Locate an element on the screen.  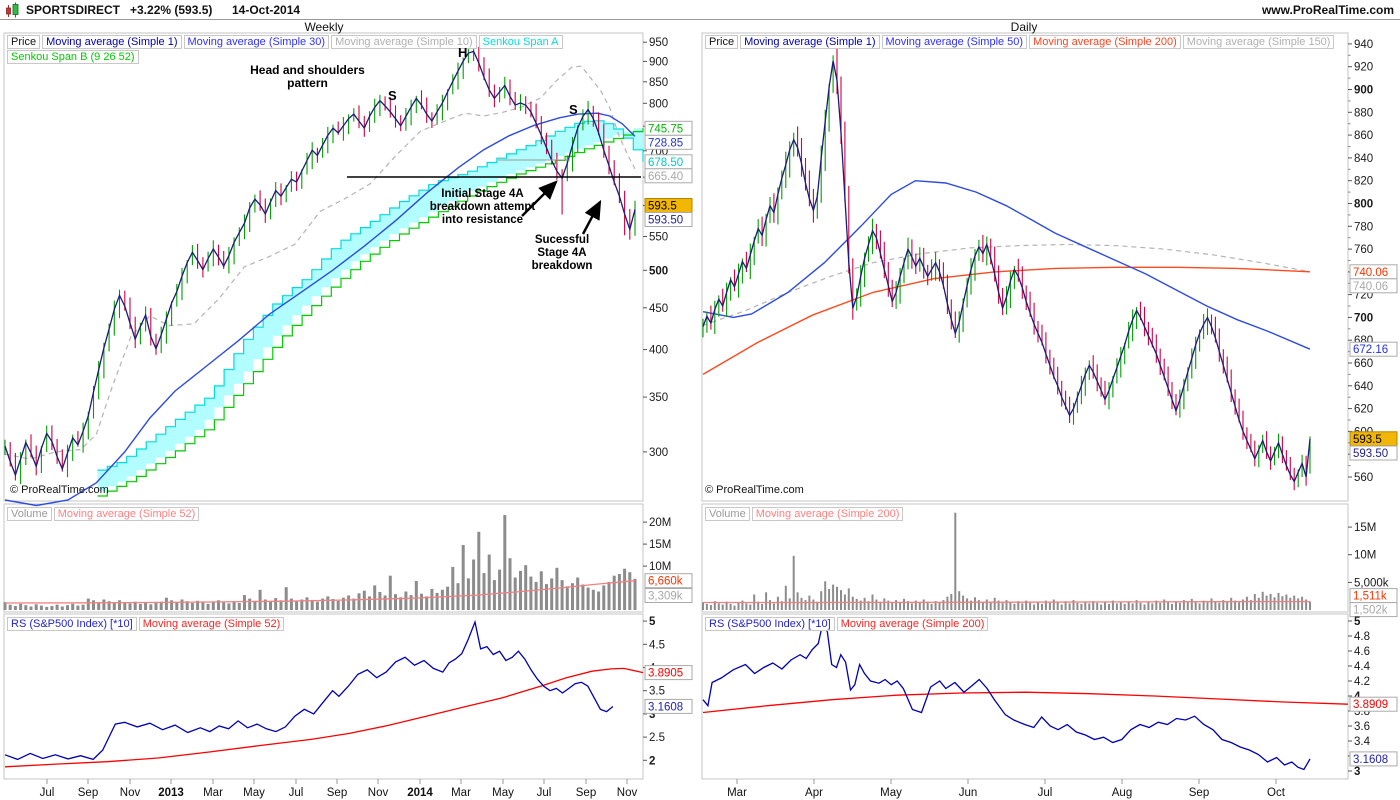
axis-value-box-label: 1,502k is located at coordinates (1370, 611).